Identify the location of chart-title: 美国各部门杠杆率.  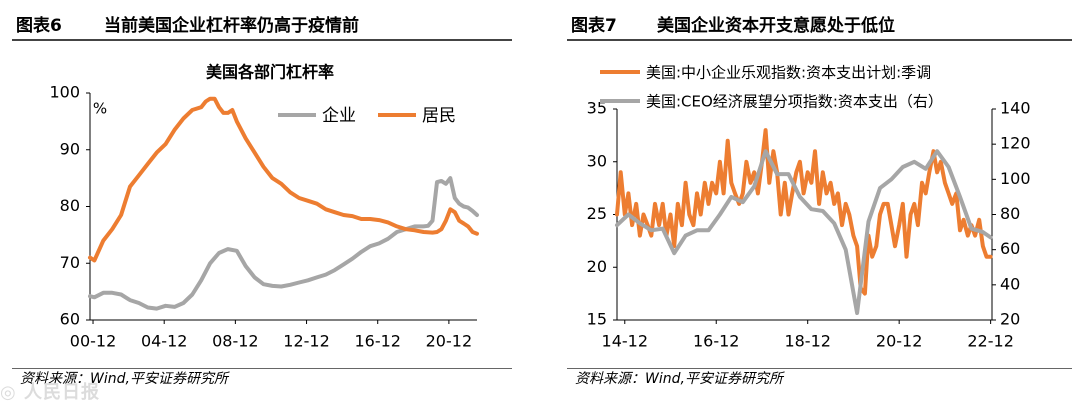
(270, 72).